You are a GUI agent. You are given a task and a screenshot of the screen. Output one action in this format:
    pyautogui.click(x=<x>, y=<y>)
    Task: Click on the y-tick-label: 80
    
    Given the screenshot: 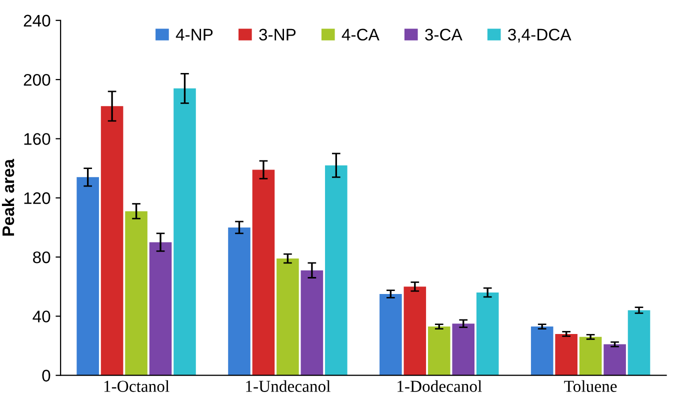 What is the action you would take?
    pyautogui.click(x=41, y=257)
    